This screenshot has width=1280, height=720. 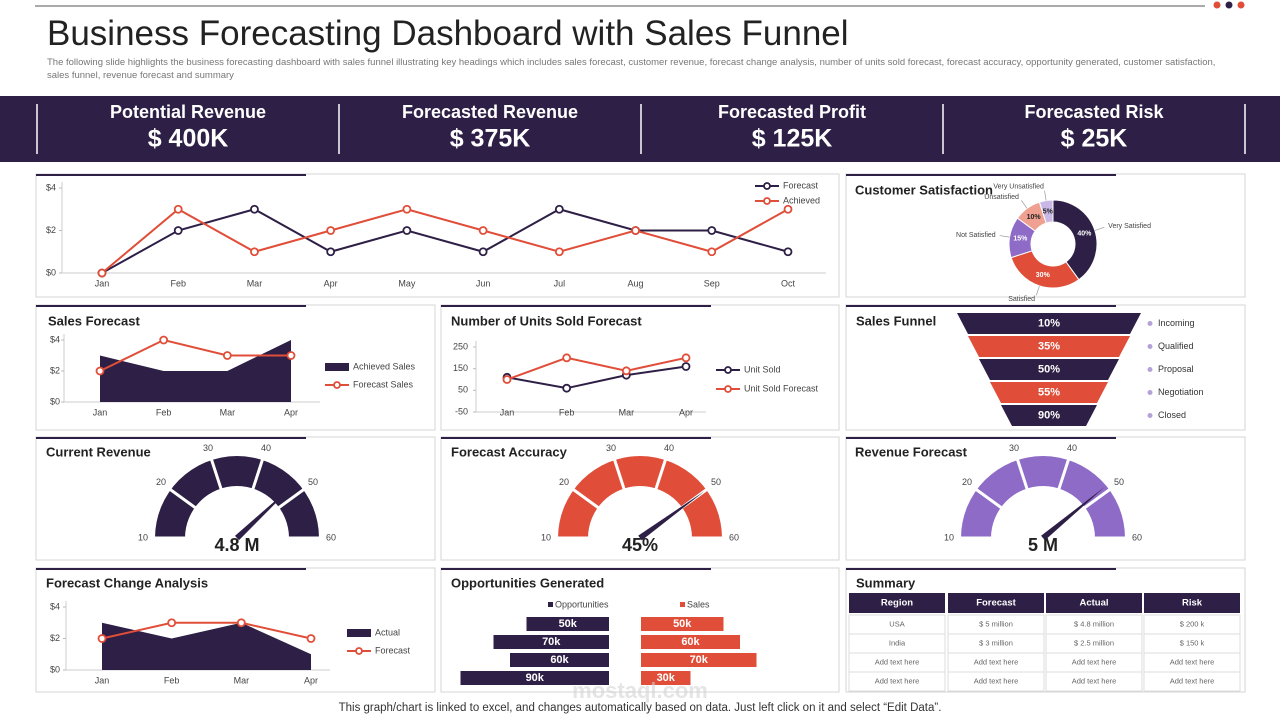 What do you see at coordinates (1094, 642) in the screenshot?
I see `table-text: $ 2.5 million` at bounding box center [1094, 642].